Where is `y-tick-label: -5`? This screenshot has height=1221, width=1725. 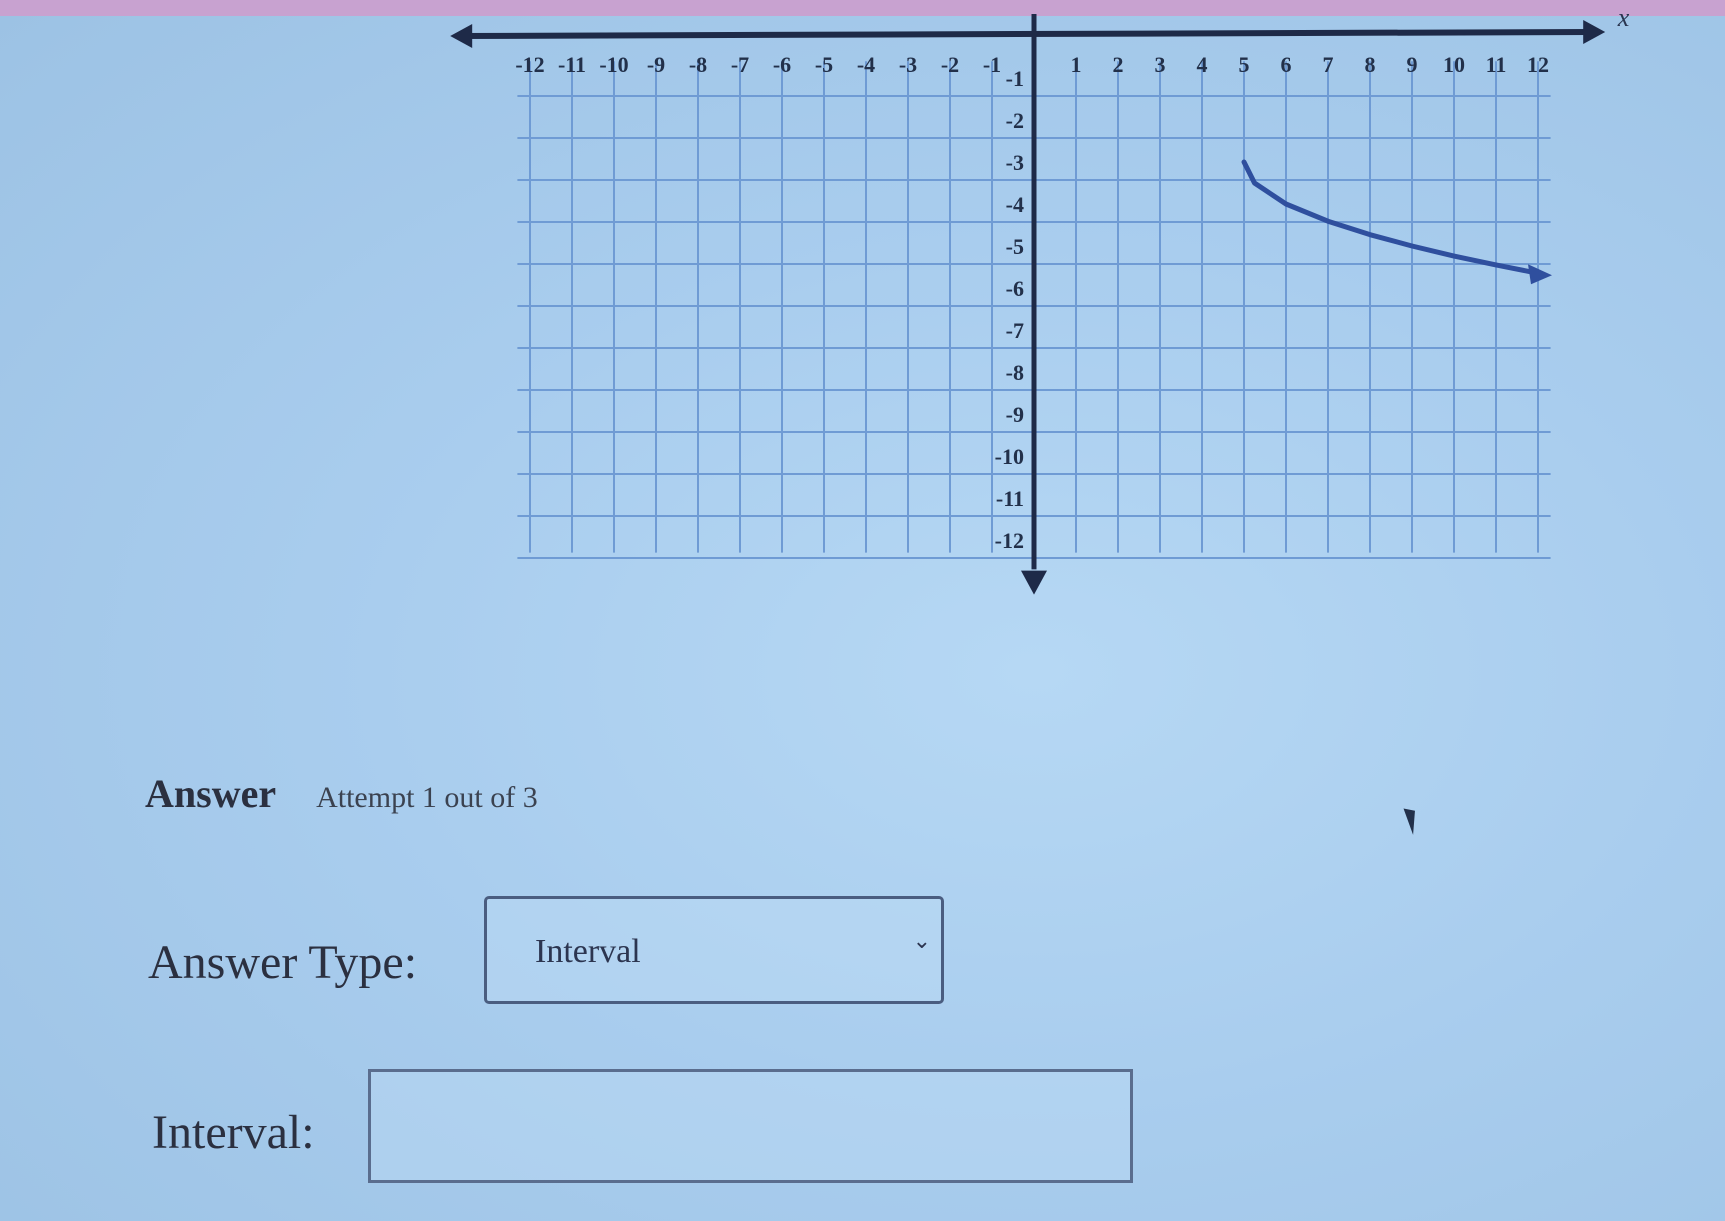
y-tick-label: -5 is located at coordinates (1015, 246).